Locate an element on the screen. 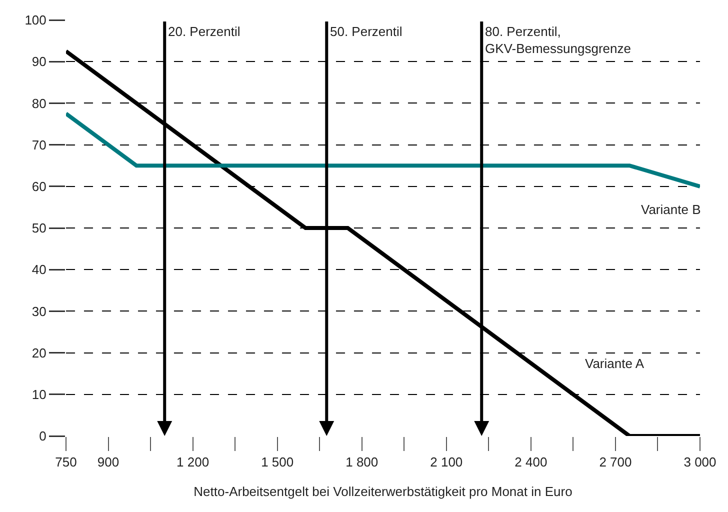  series-label: Variante A is located at coordinates (614, 363).